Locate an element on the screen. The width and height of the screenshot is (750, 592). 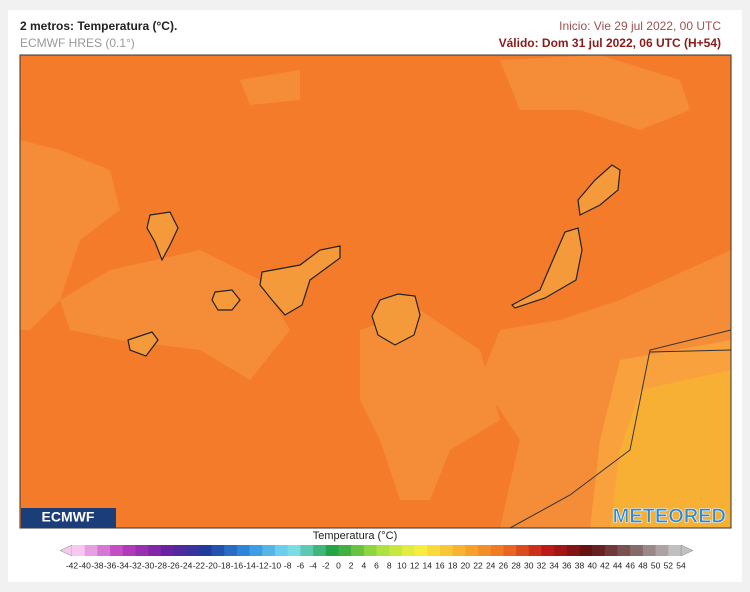
ecmwf-logo-text: ECMWF is located at coordinates (68, 517).